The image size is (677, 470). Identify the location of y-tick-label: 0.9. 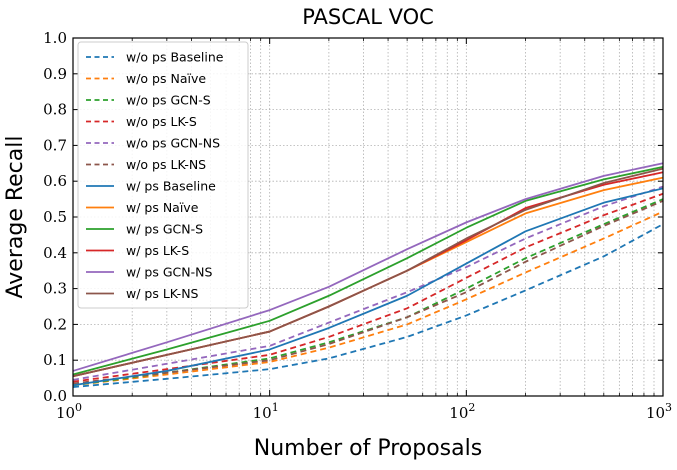
(55, 74).